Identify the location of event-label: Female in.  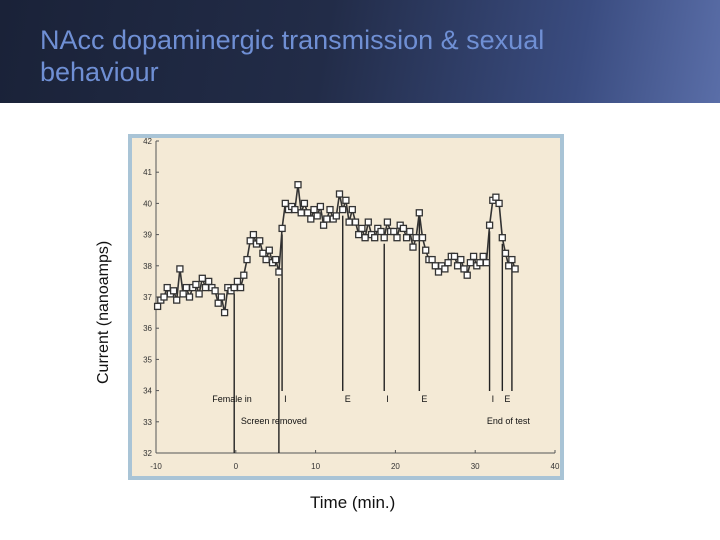
(232, 399).